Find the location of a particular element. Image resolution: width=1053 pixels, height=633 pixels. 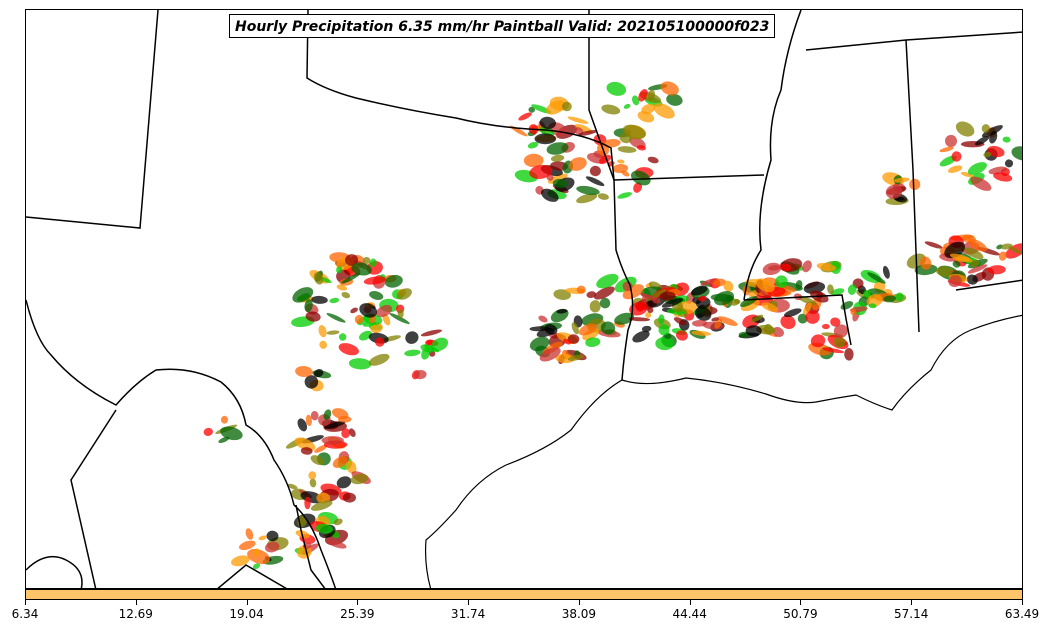

state-border-tx-la is located at coordinates (623, 280).